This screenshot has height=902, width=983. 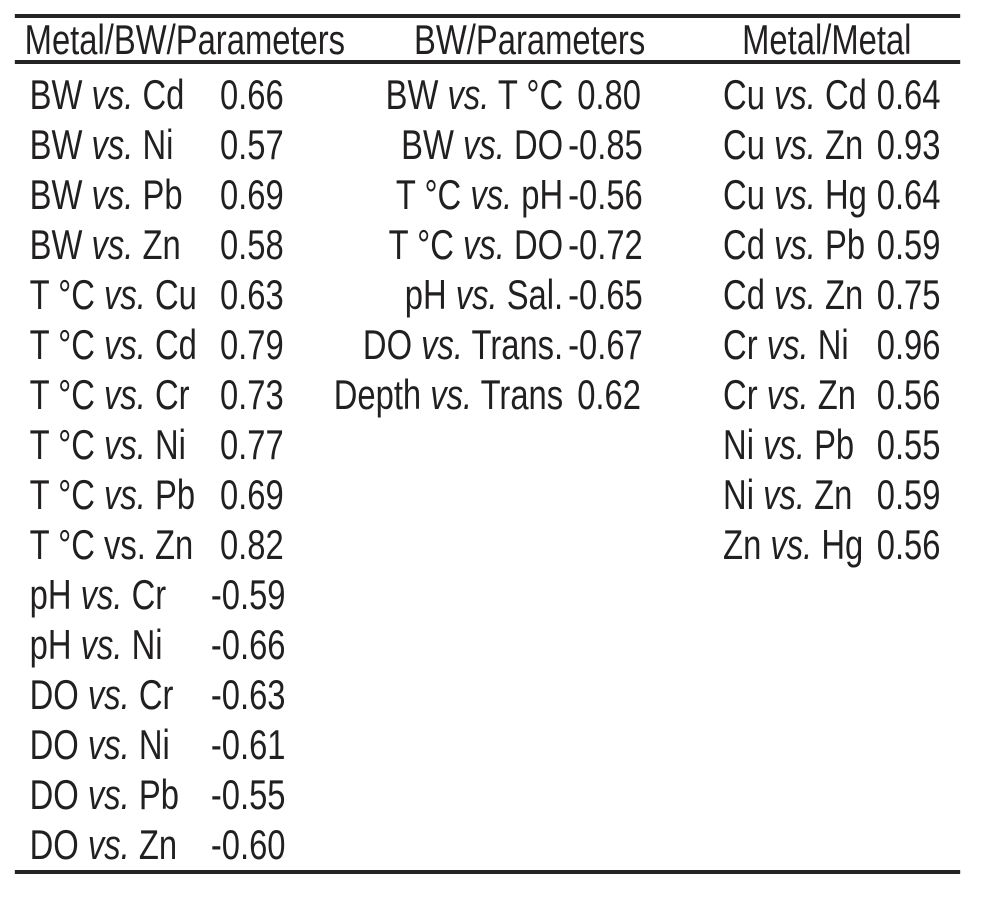 I want to click on pair-label: Ni vs. Zn, so click(x=800, y=495).